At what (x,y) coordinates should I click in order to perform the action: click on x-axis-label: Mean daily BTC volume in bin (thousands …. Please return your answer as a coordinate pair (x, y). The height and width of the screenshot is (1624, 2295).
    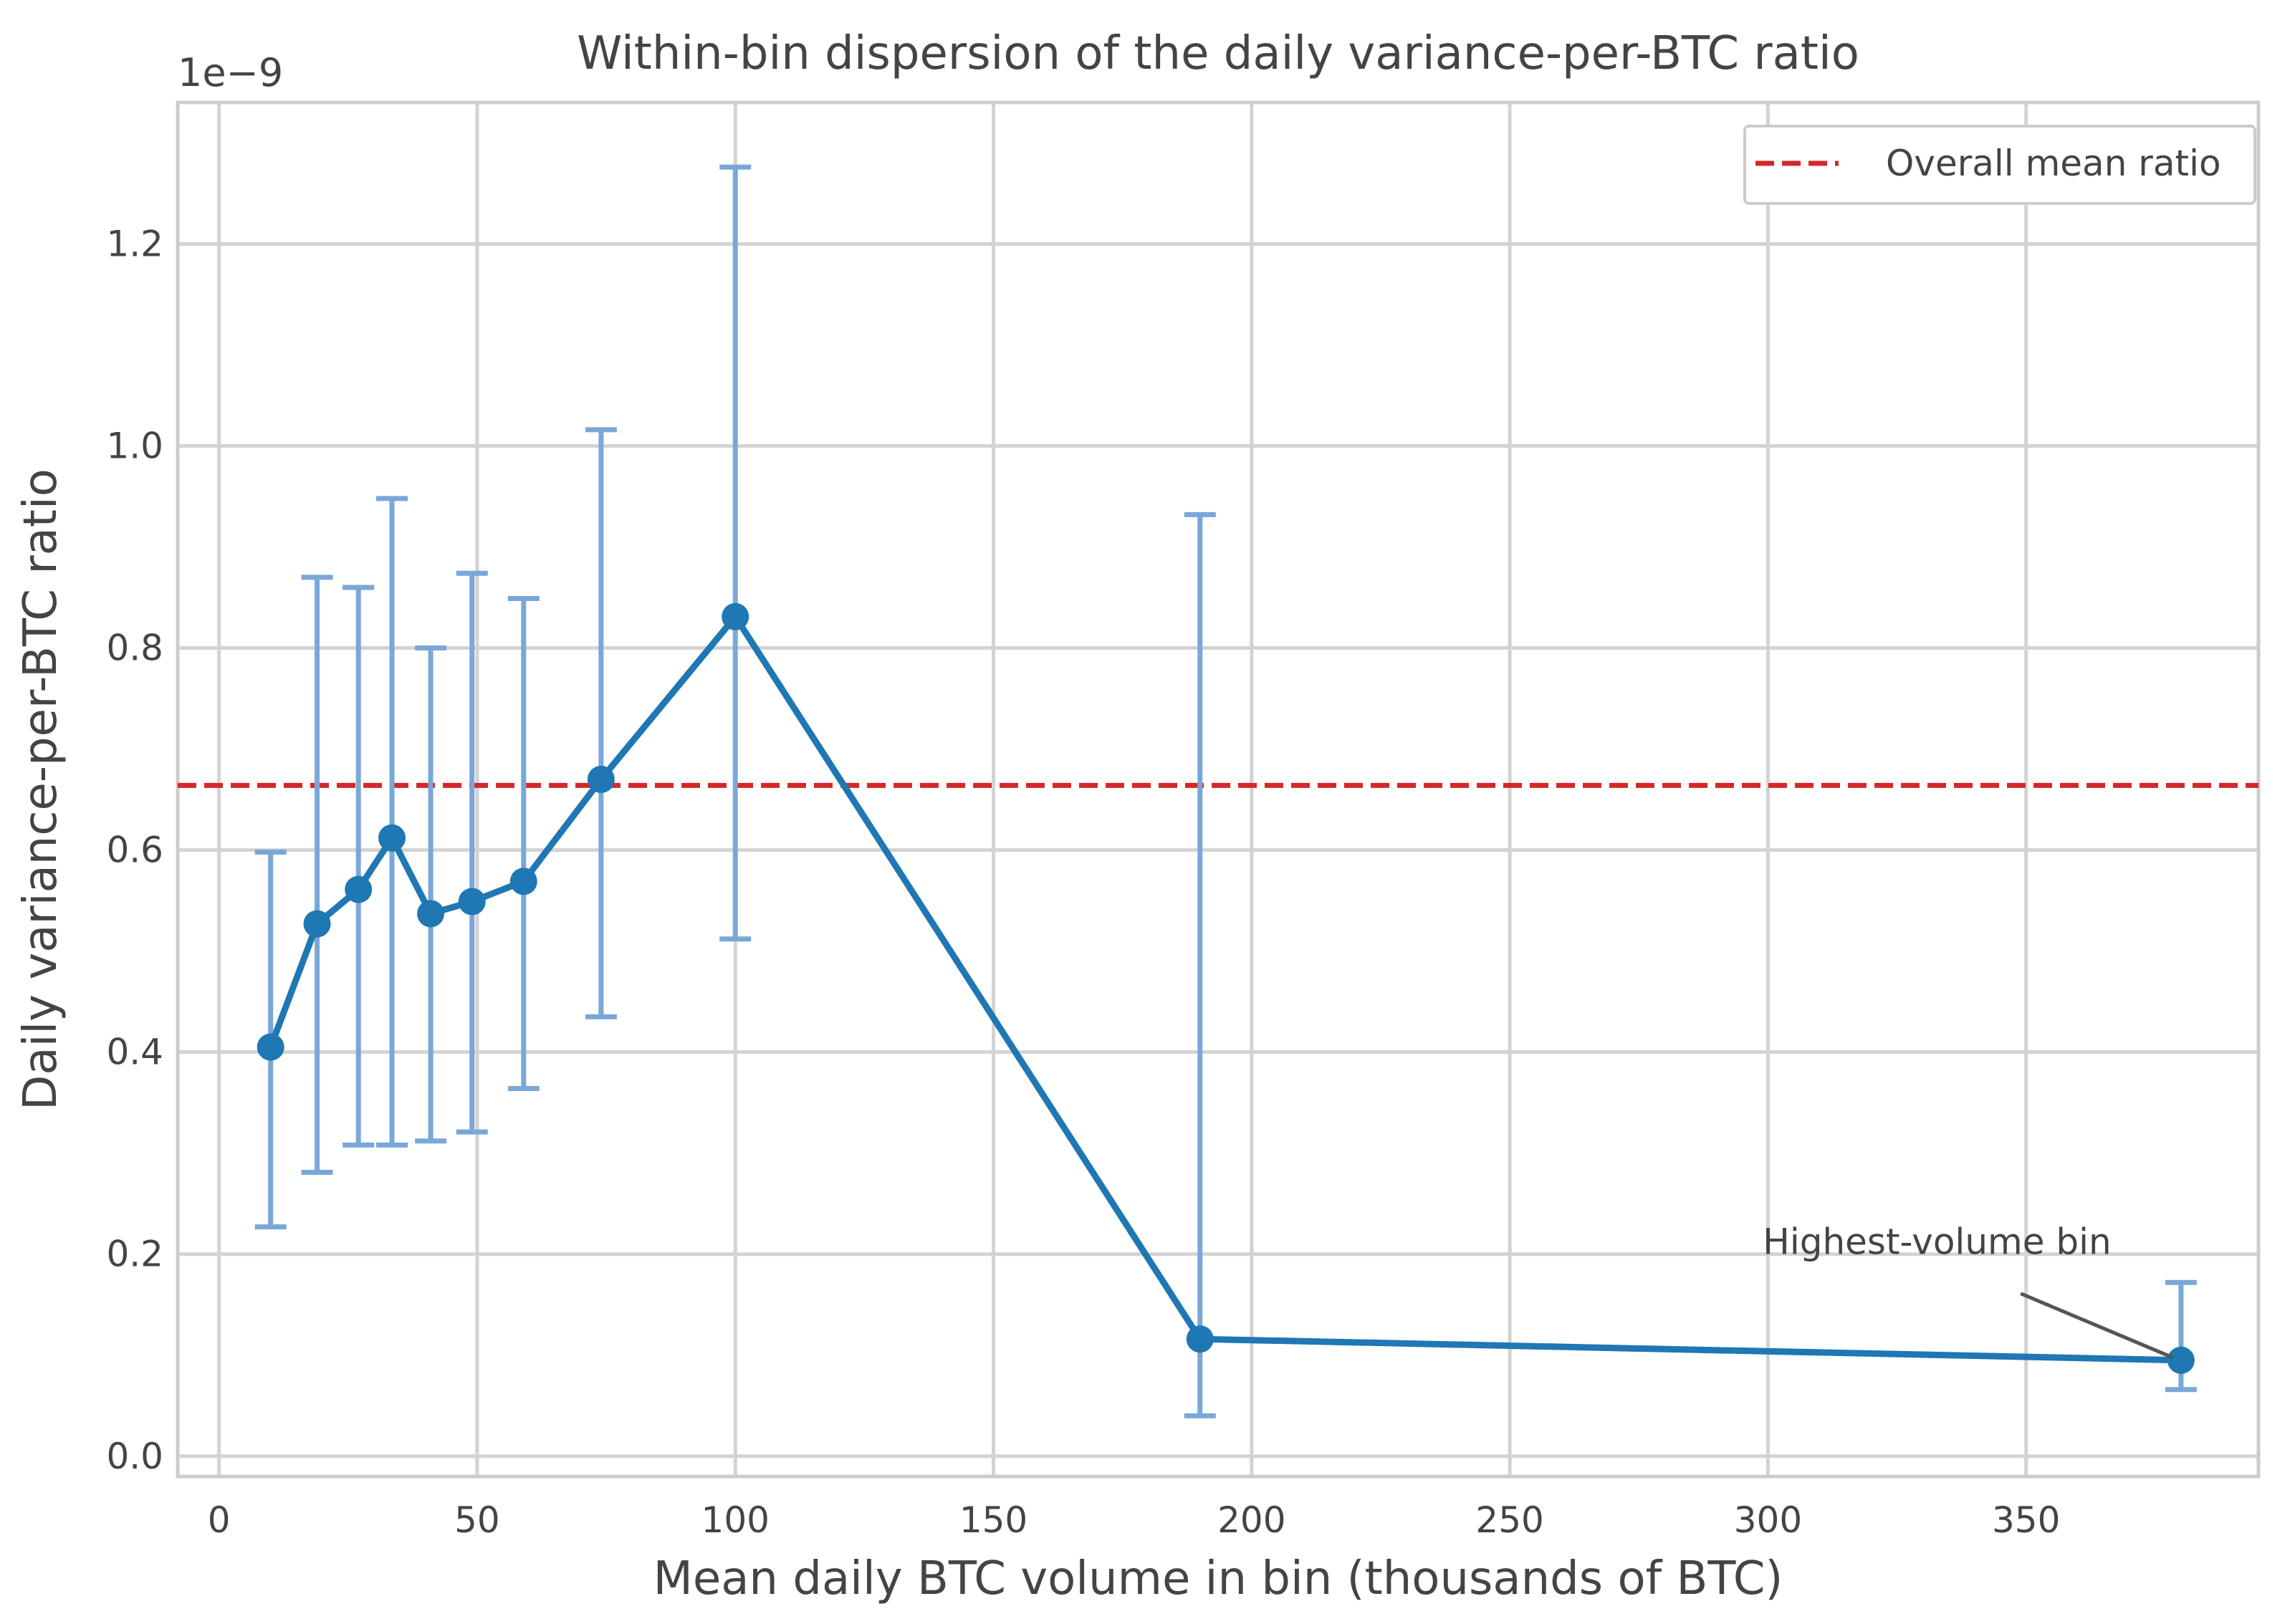
    Looking at the image, I should click on (1218, 1578).